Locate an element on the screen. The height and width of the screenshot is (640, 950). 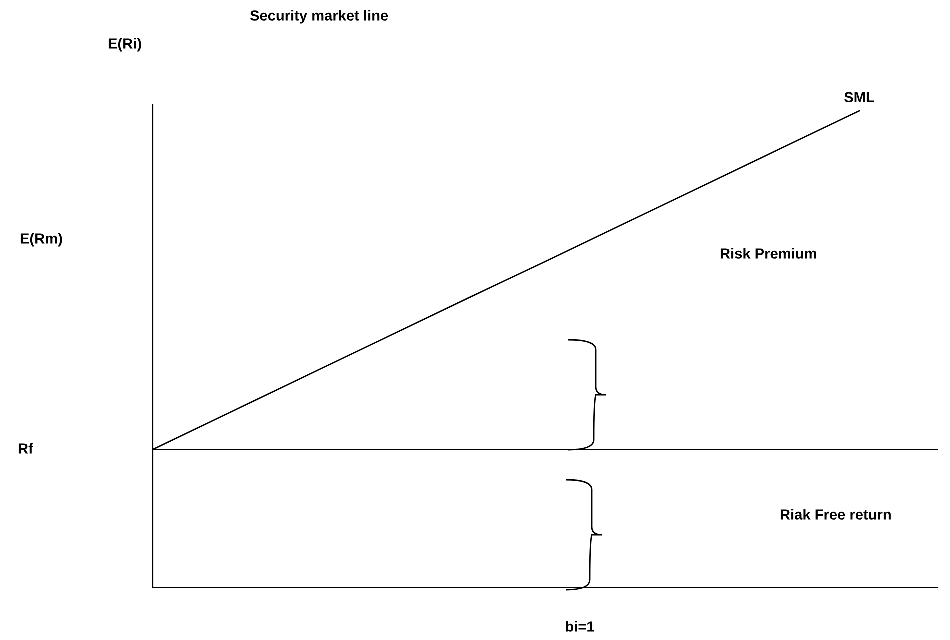
annotation: Risk Premium is located at coordinates (768, 253).